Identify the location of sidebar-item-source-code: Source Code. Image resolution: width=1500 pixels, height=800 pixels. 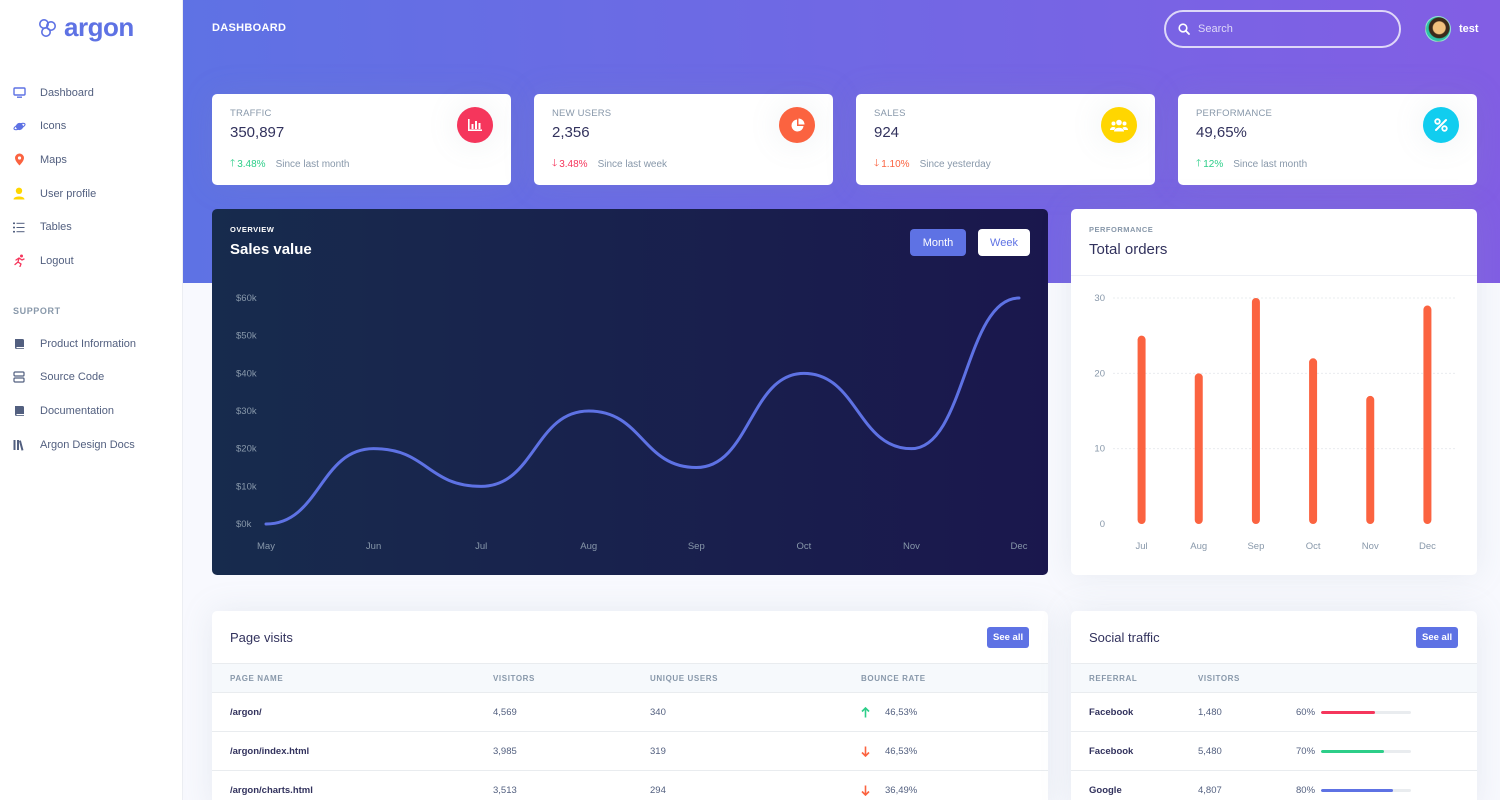
(91, 378).